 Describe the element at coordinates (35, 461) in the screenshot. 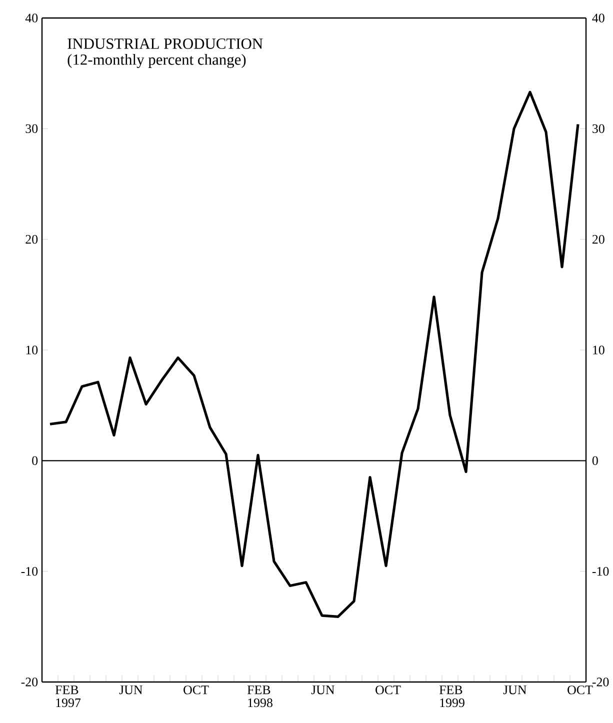

I see `y-tick-label: 0` at that location.